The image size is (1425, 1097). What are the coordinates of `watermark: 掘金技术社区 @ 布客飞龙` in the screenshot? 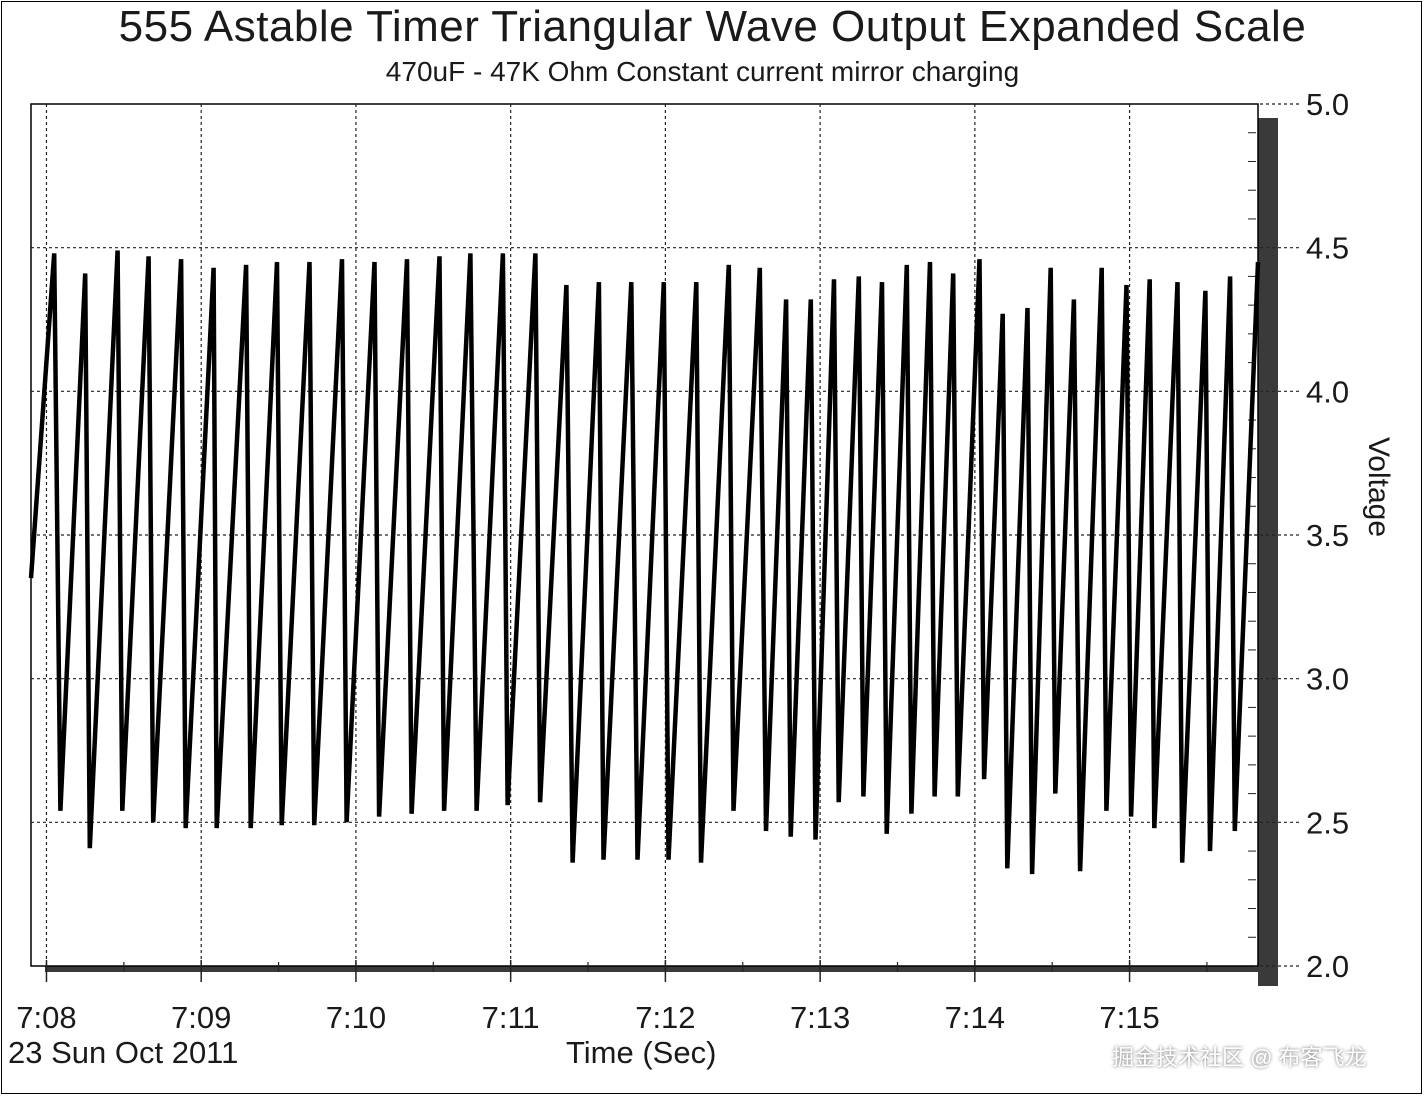 It's located at (1239, 1057).